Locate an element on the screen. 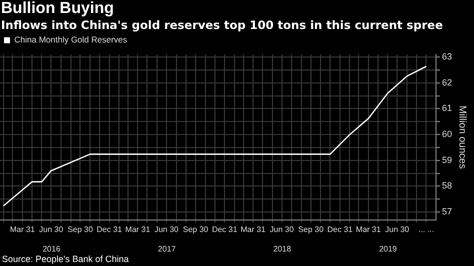 This screenshot has height=266, width=474. x2-tick-label: 2017 is located at coordinates (167, 249).